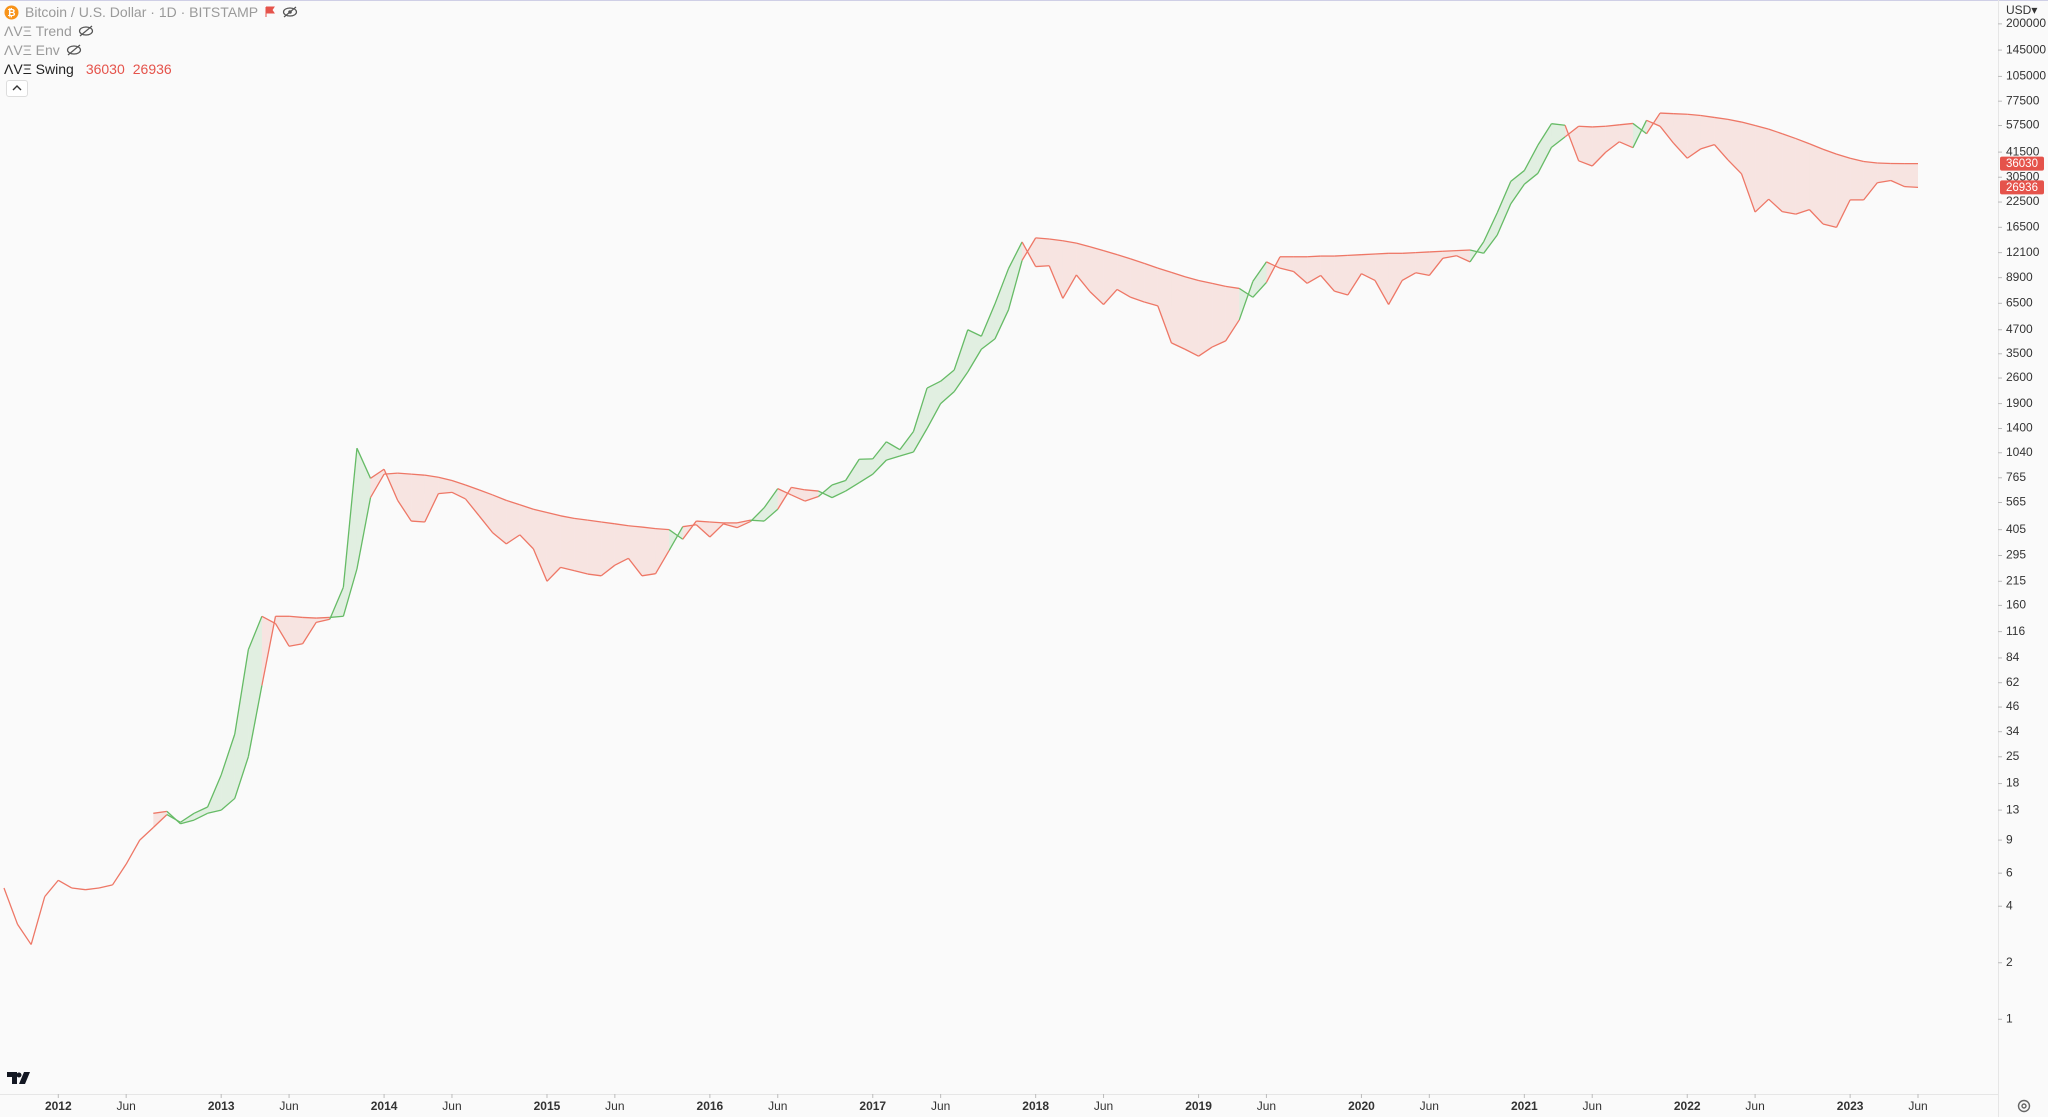 The width and height of the screenshot is (2048, 1117). Describe the element at coordinates (2013, 731) in the screenshot. I see `y-tick-label: 34` at that location.